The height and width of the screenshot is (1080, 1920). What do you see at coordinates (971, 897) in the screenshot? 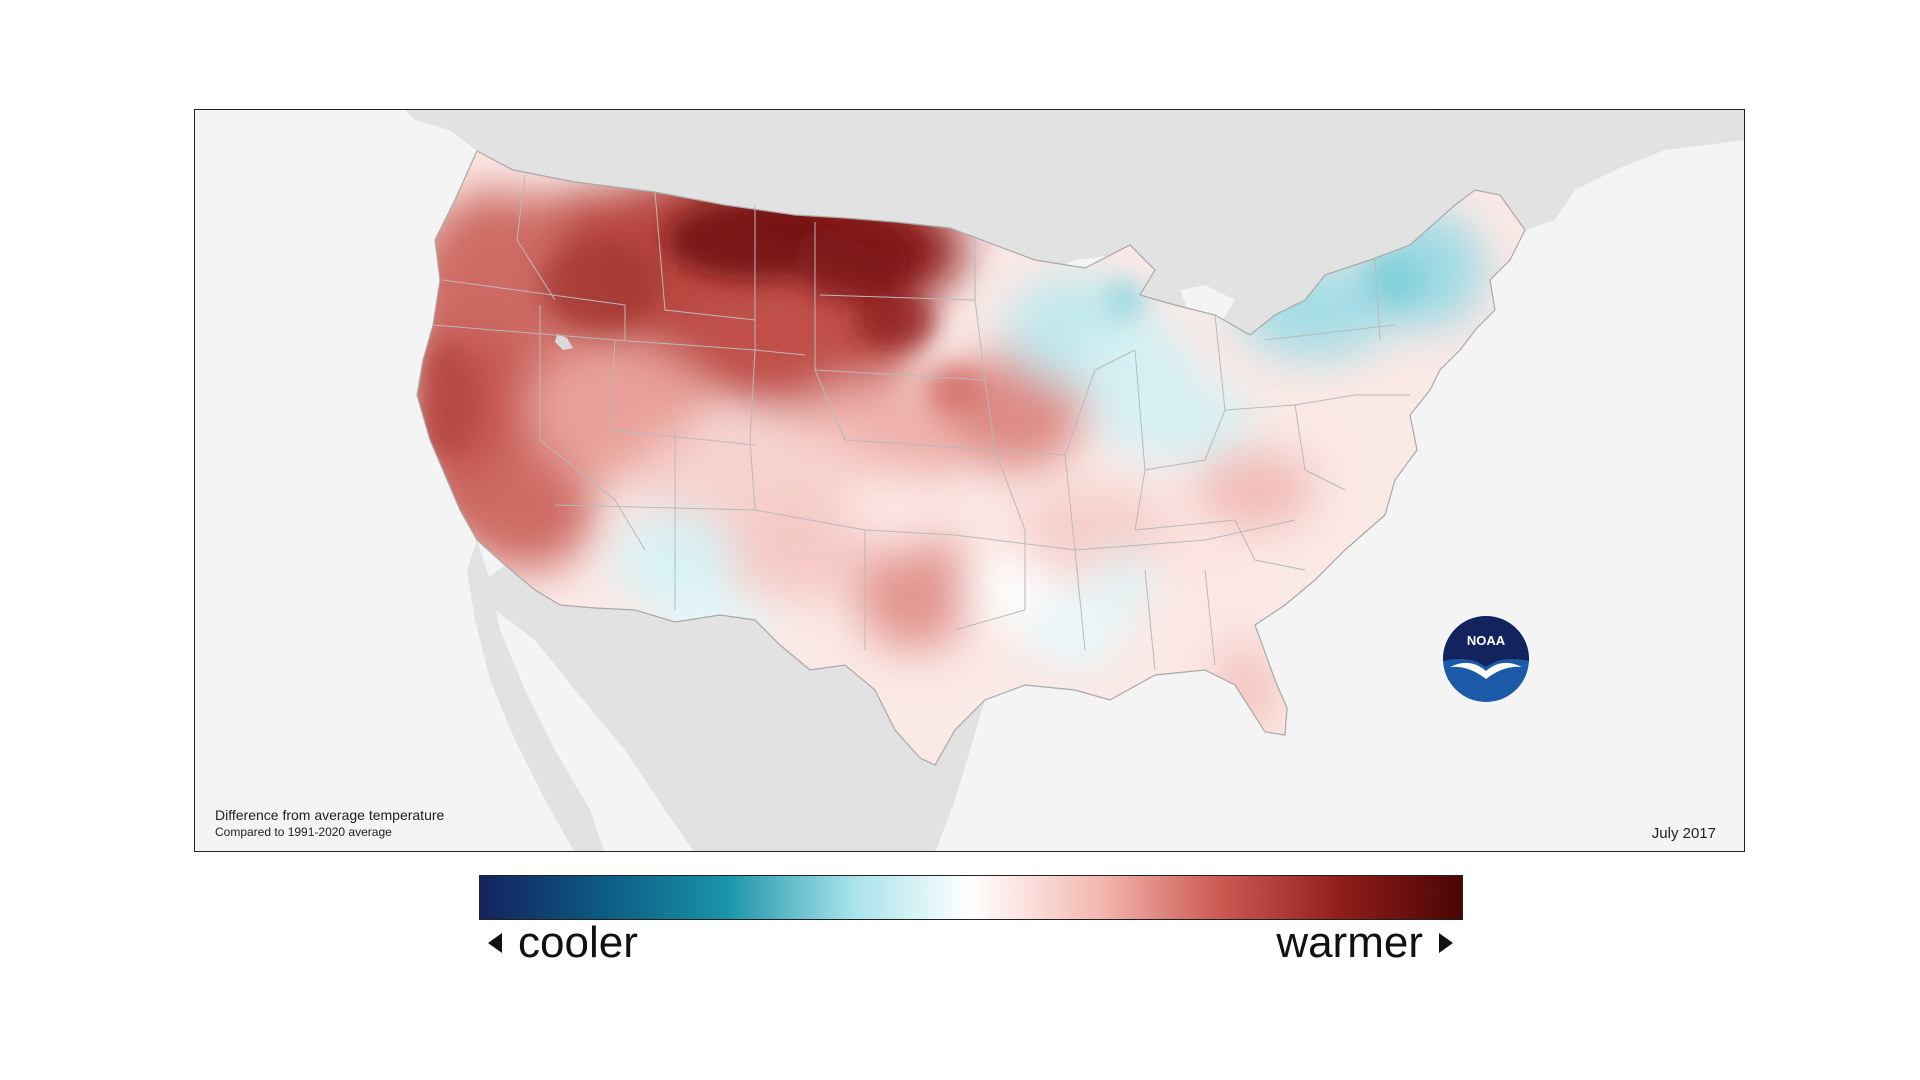
I see `legend-color-bar` at bounding box center [971, 897].